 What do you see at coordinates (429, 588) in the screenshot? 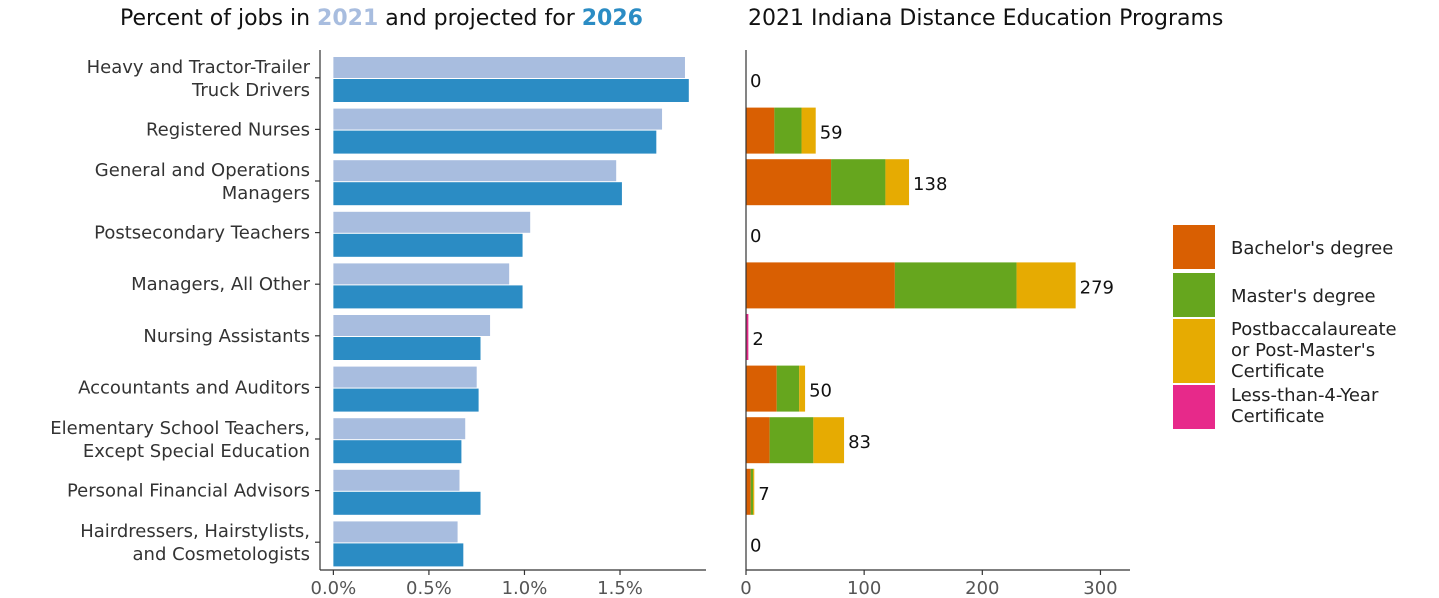
I see `x-tick-label: 0.5%` at bounding box center [429, 588].